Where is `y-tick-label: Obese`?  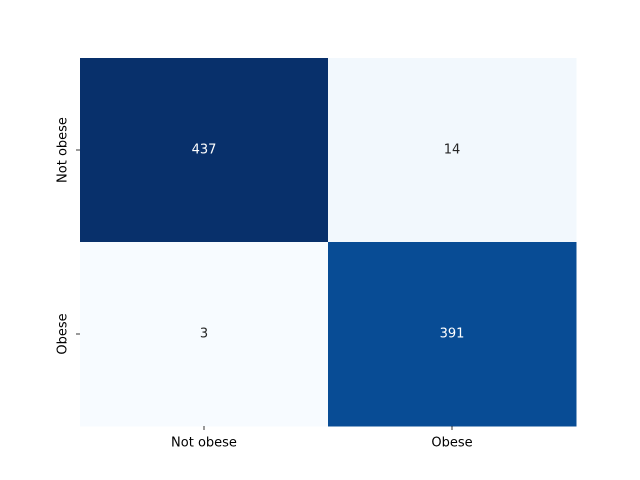
y-tick-label: Obese is located at coordinates (63, 333).